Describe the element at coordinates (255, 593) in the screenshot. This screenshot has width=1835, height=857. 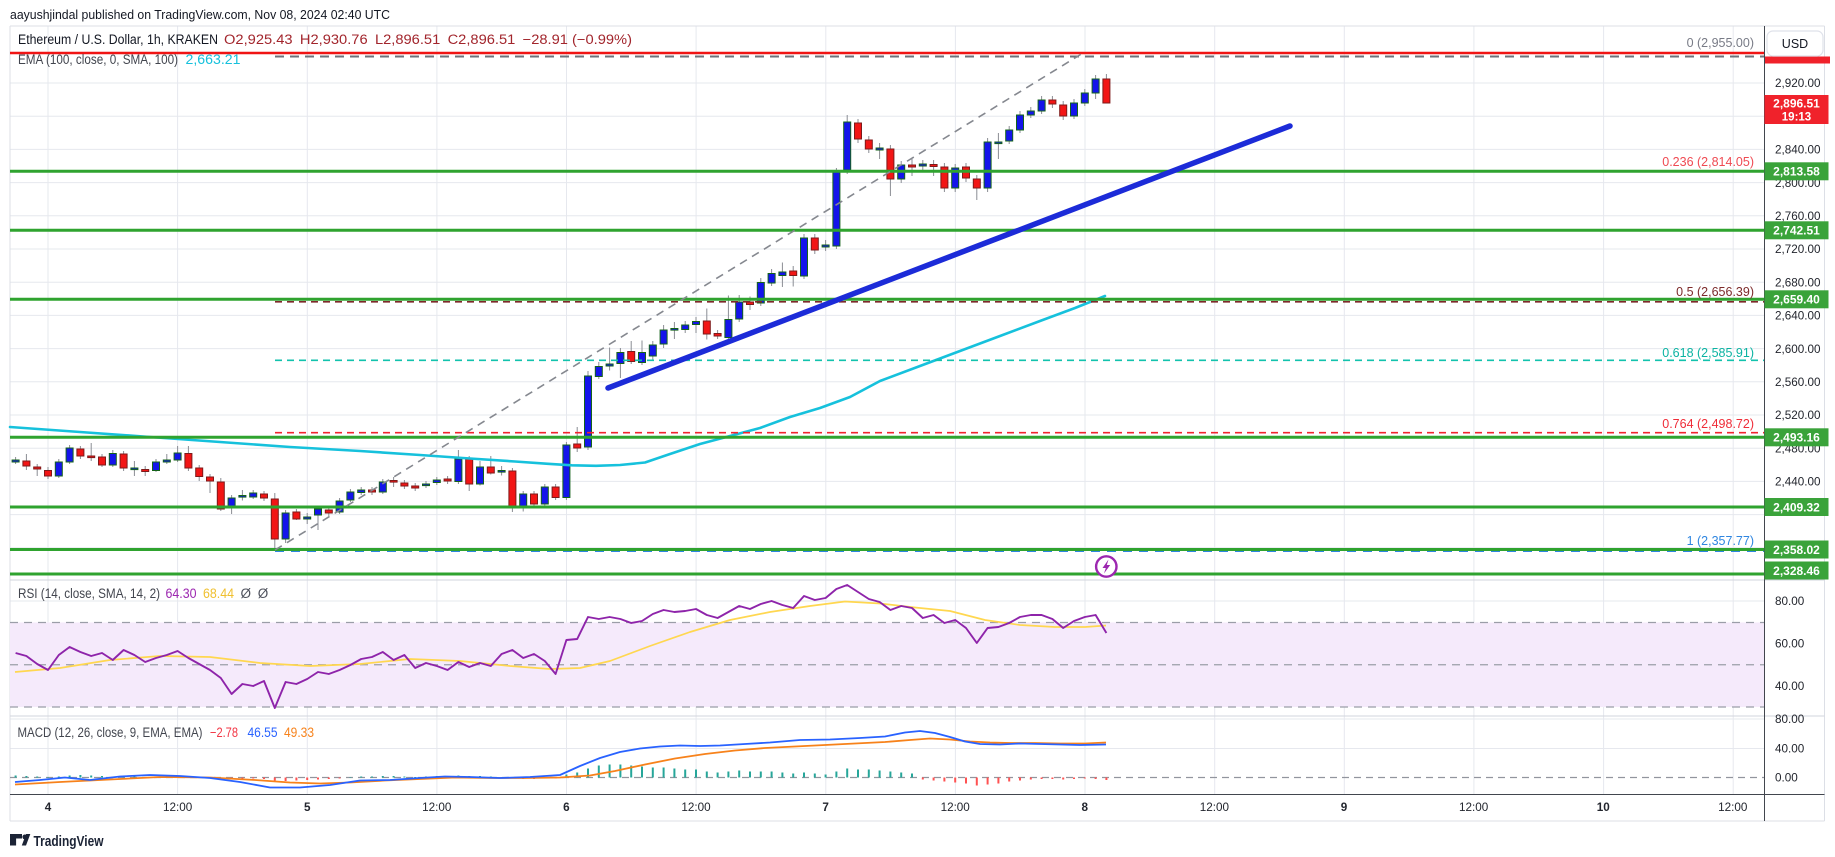
I see `svg-text: Ø Ø` at that location.